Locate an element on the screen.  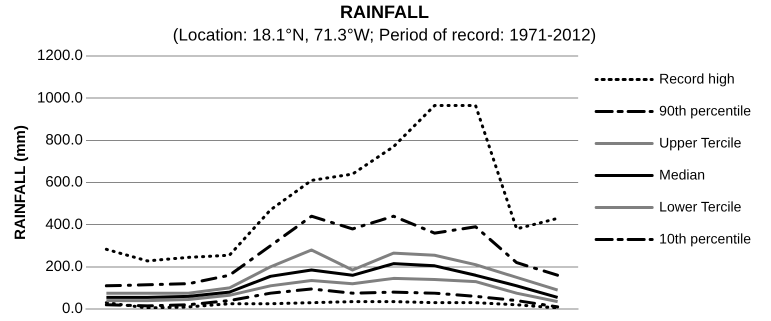
y-tick-label: 1200.0 is located at coordinates (59, 55).